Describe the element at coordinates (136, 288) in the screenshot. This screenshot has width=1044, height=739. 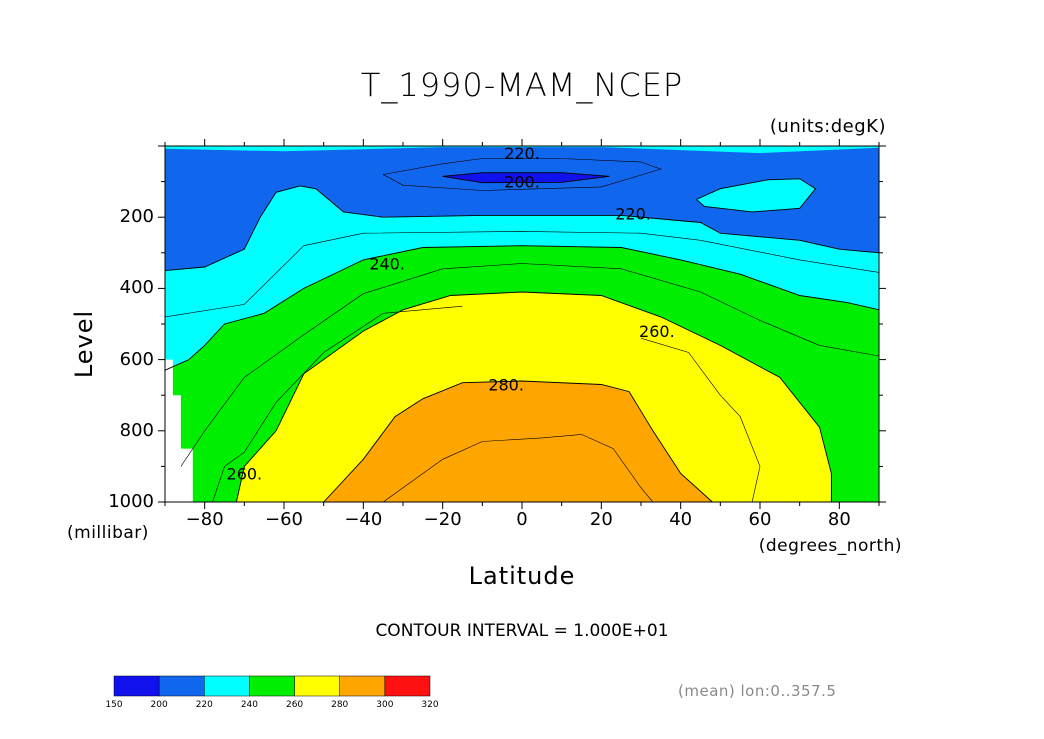
I see `y-tick-label: 400` at that location.